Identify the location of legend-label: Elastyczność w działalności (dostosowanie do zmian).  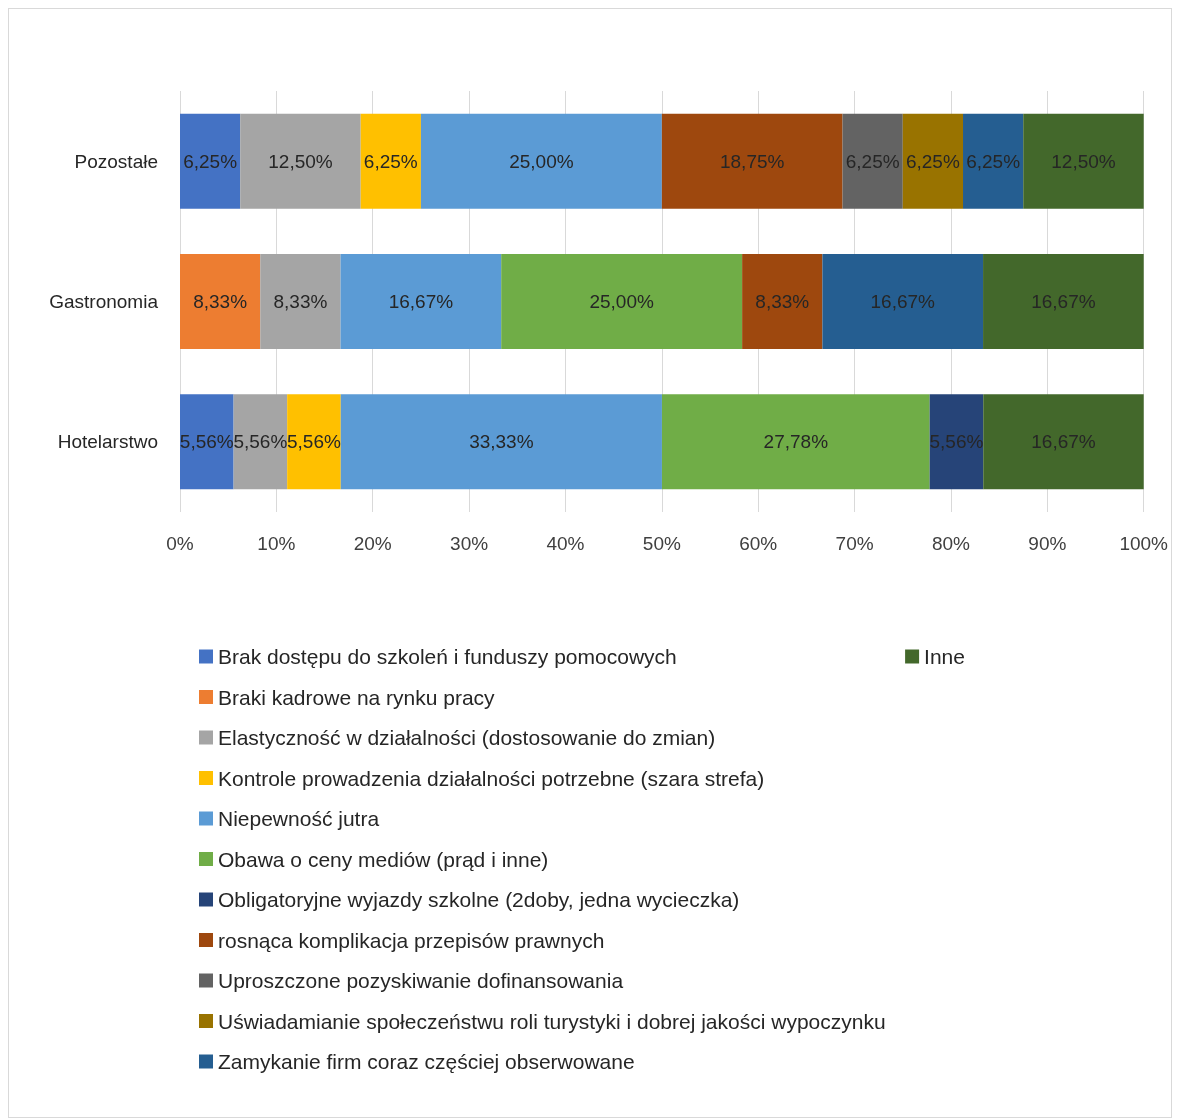
(467, 737).